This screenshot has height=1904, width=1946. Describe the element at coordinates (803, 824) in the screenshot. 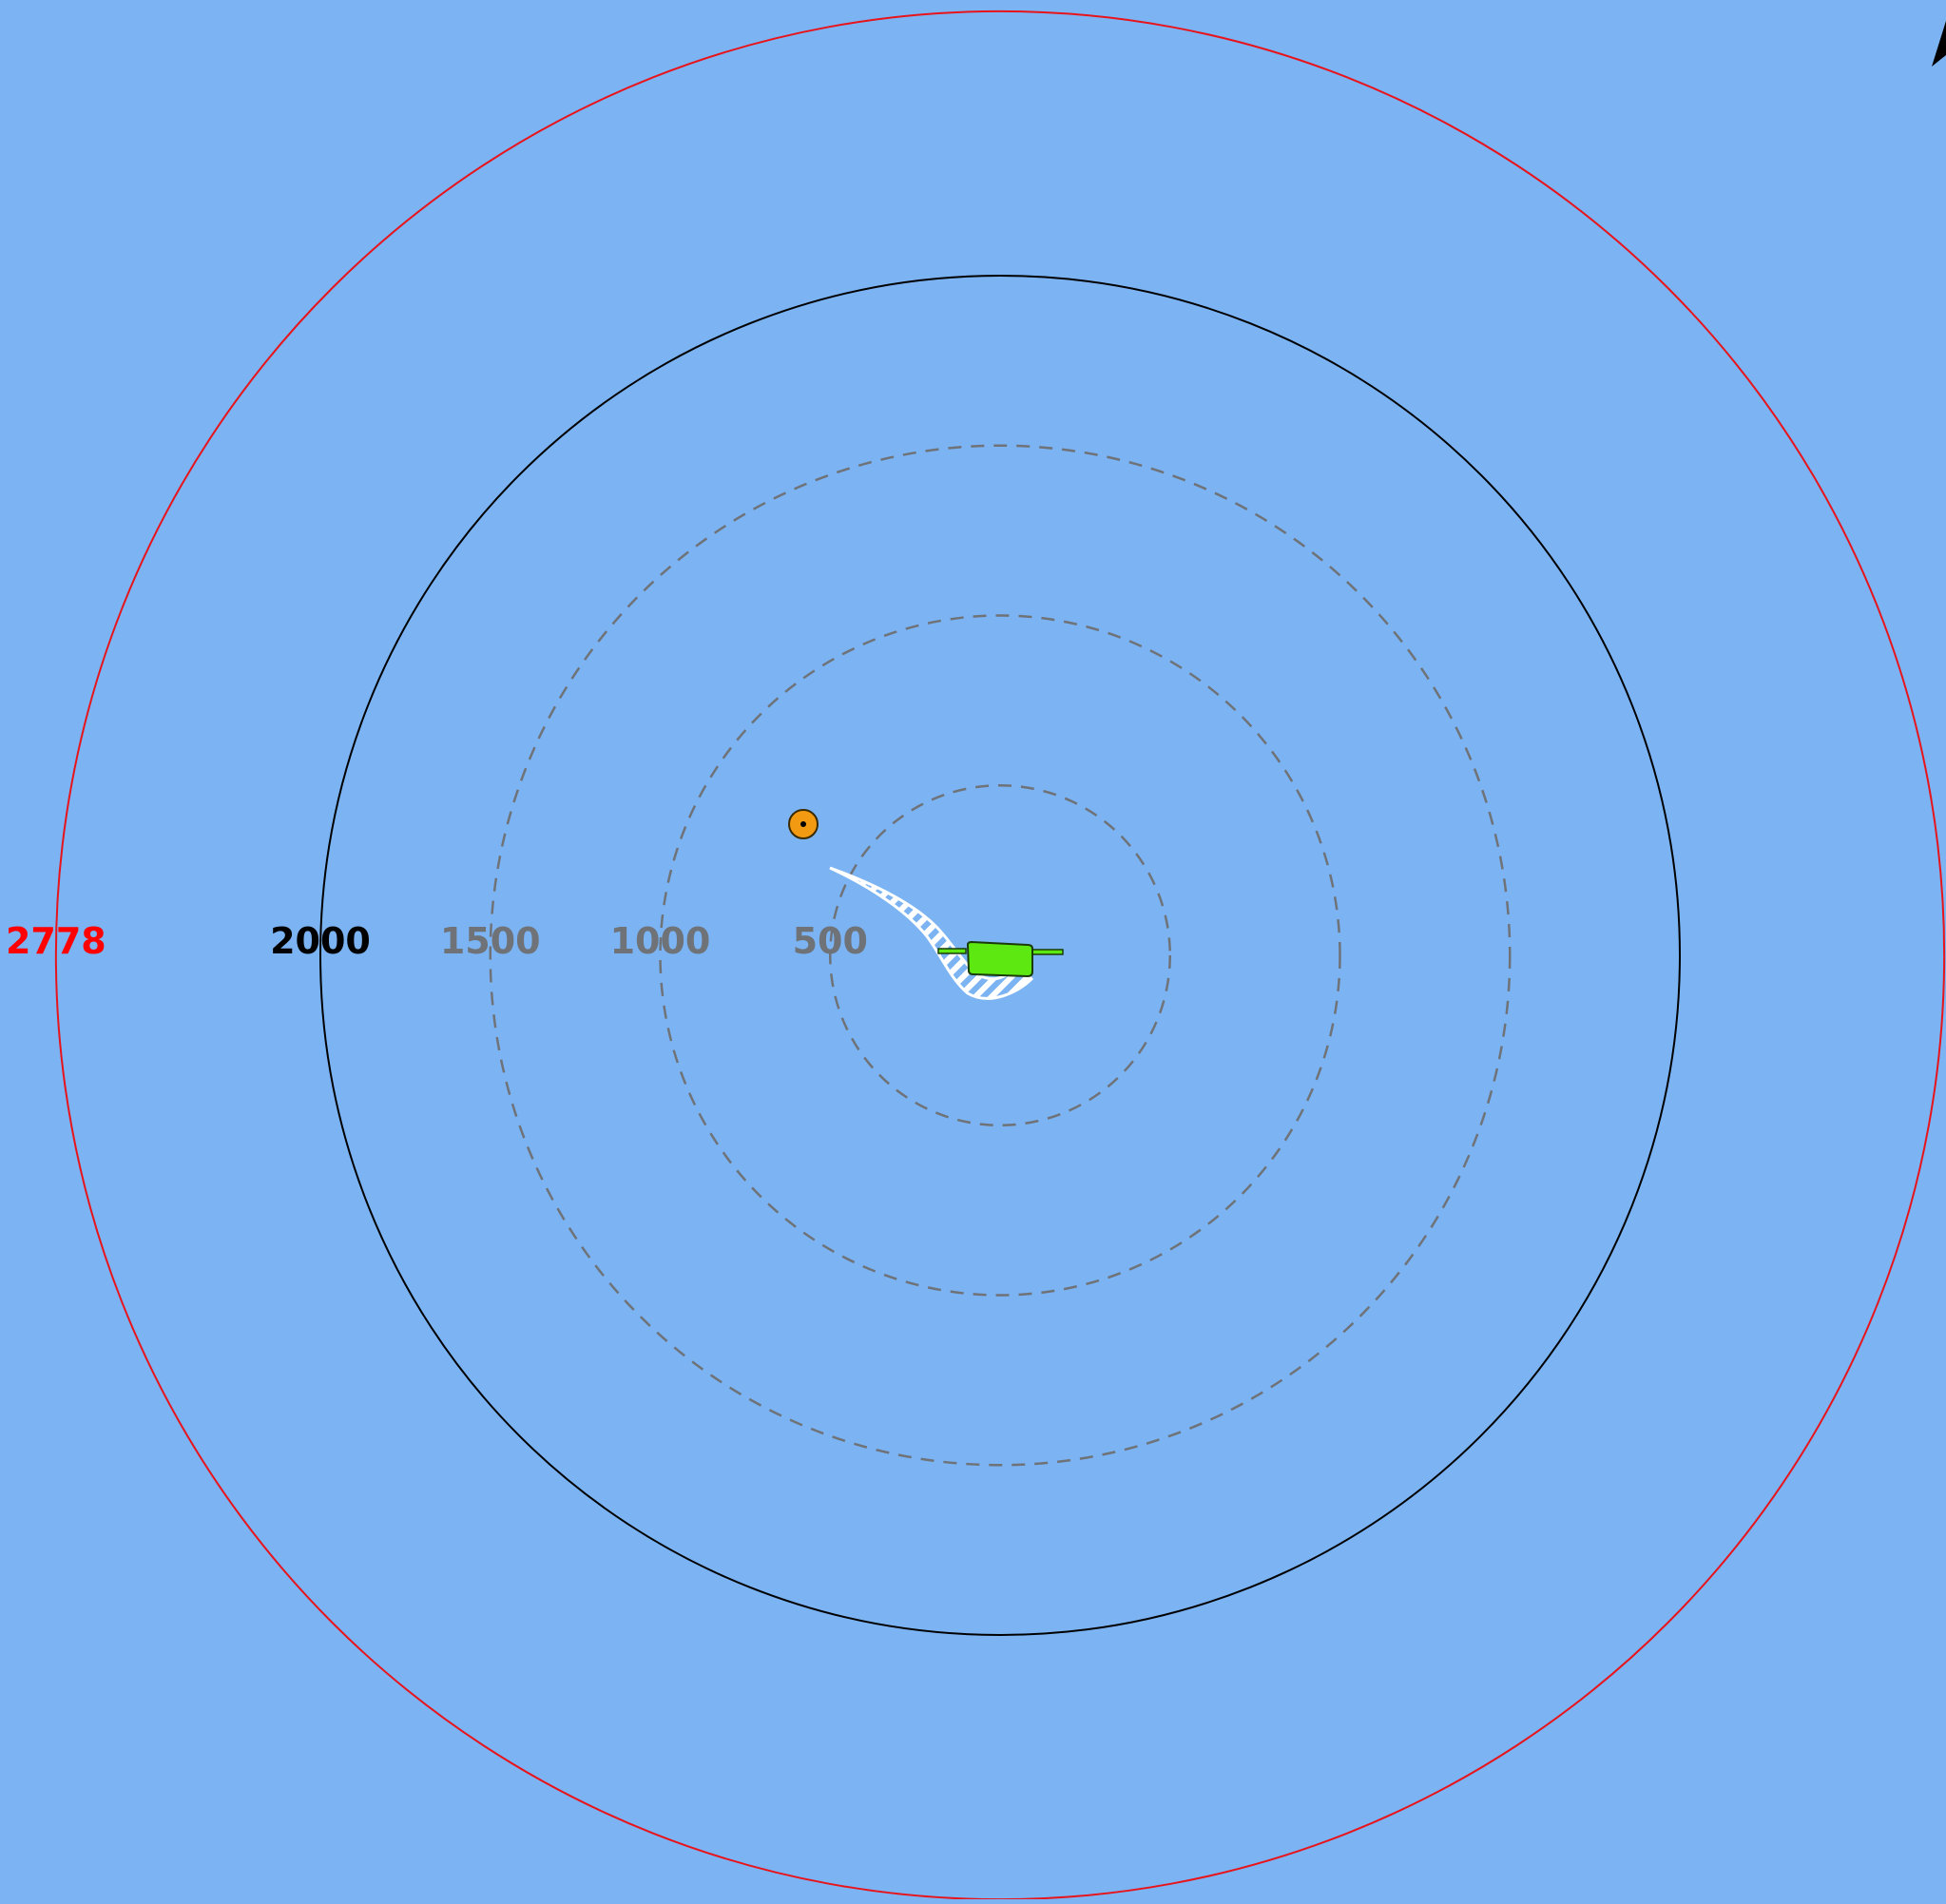

I see `buoy-icon` at that location.